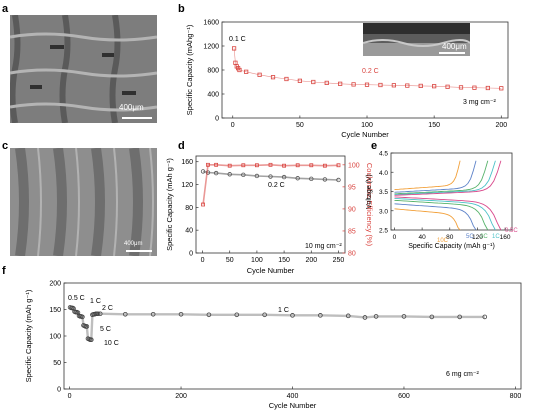  What do you see at coordinates (187, 162) in the screenshot?
I see `y-tick-label: 160` at bounding box center [187, 162].